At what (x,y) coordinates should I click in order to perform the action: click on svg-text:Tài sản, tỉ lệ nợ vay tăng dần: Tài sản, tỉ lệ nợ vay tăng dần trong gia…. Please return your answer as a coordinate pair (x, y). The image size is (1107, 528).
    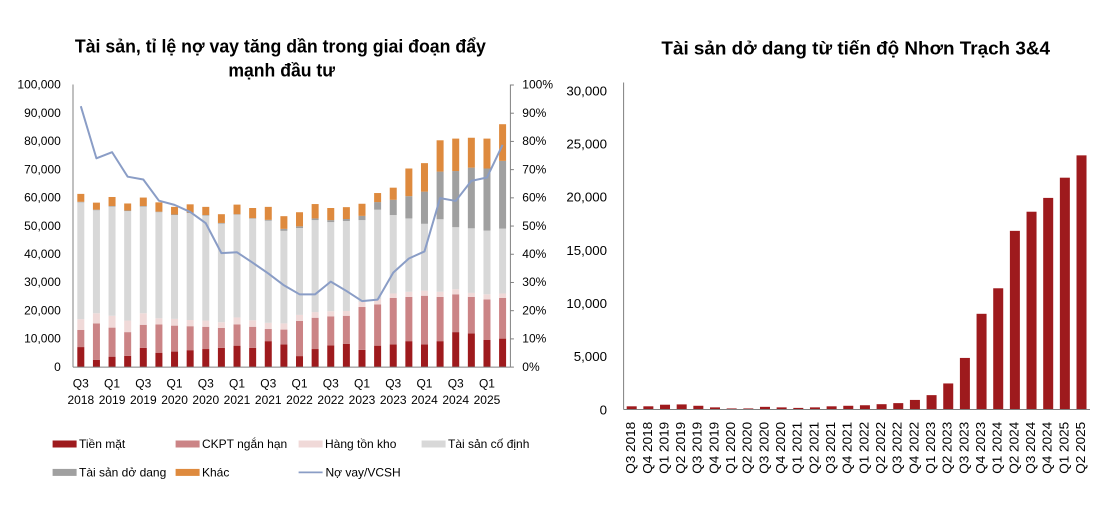
    Looking at the image, I should click on (280, 47).